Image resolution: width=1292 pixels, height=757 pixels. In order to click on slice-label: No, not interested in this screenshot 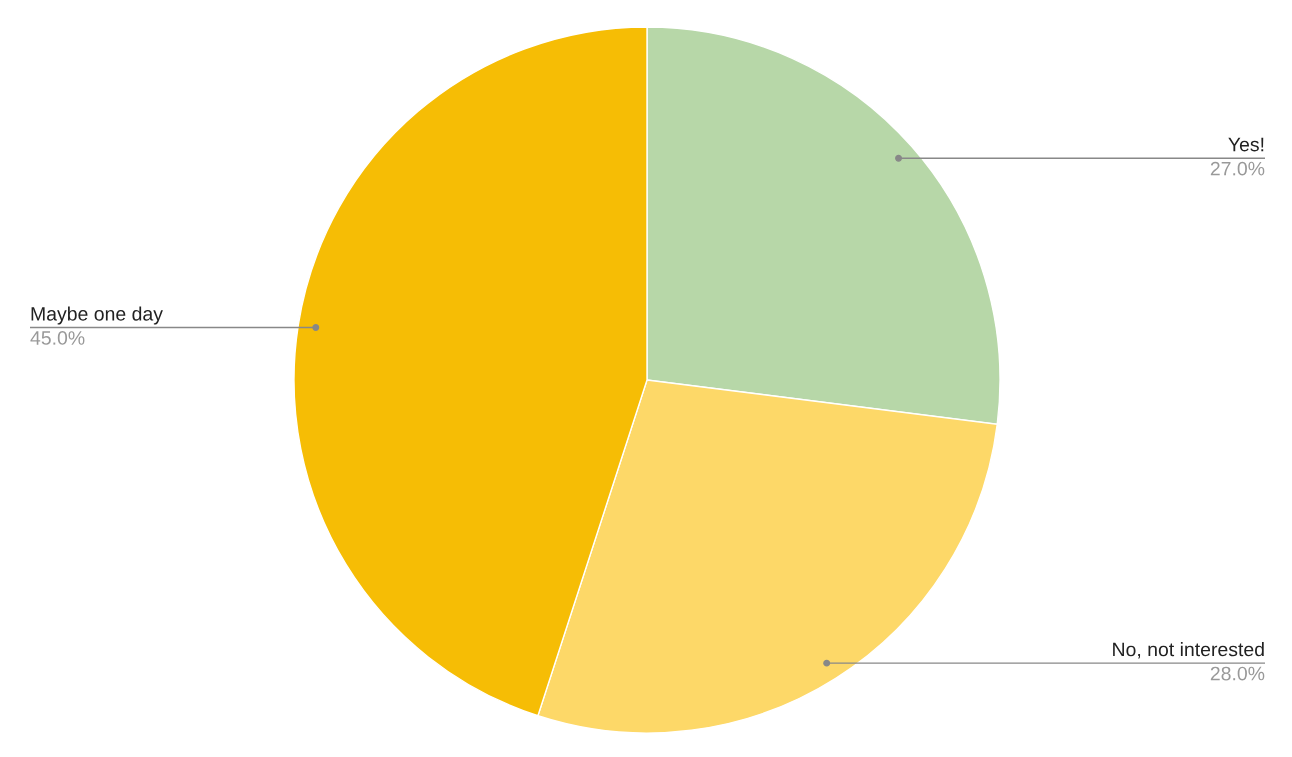, I will do `click(1188, 650)`.